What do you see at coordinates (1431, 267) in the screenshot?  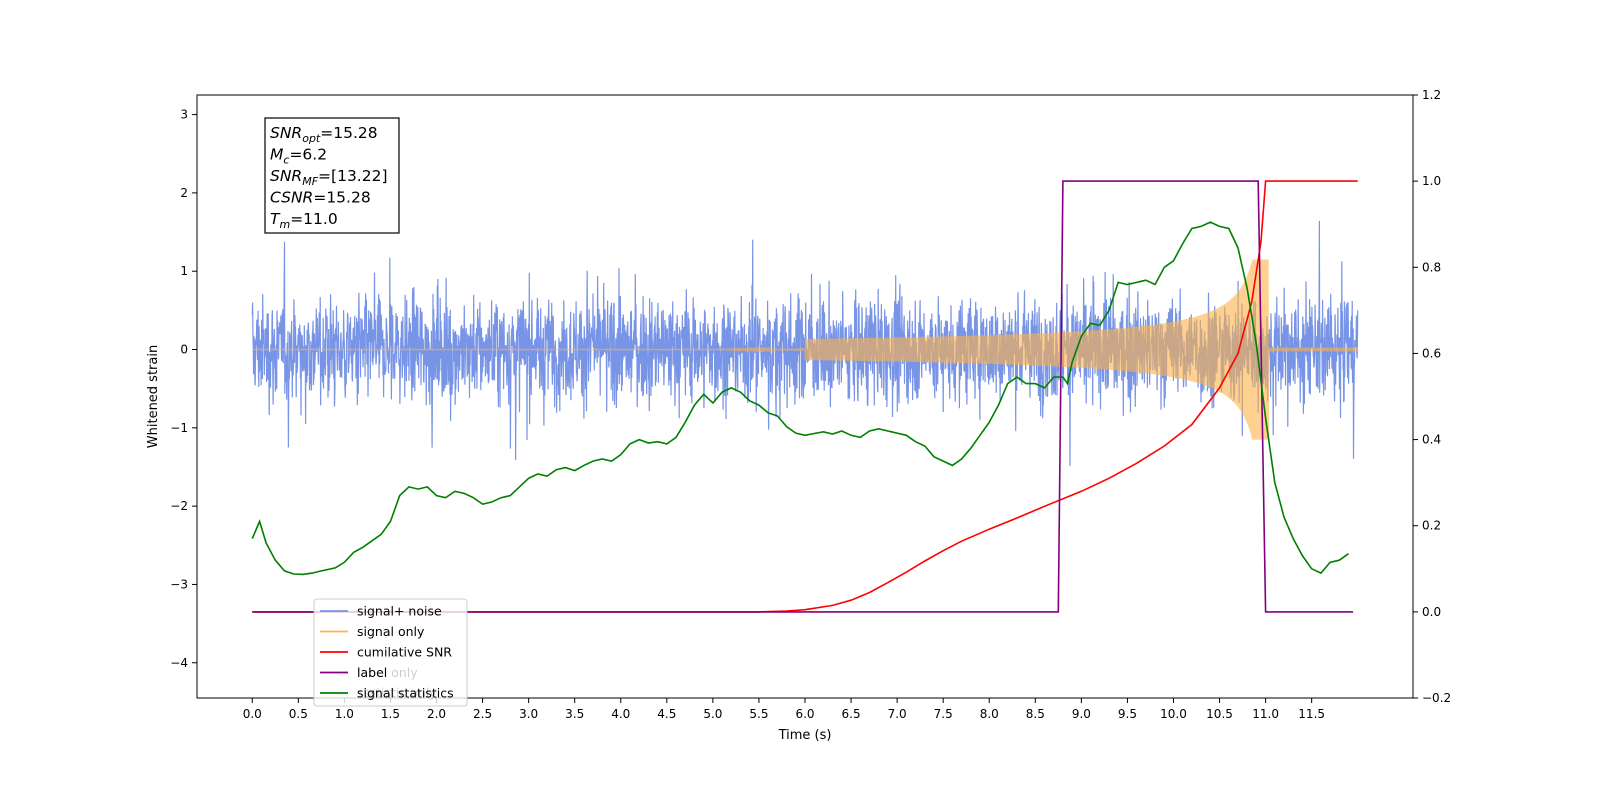 I see `y-right-tick-label: 0.8` at bounding box center [1431, 267].